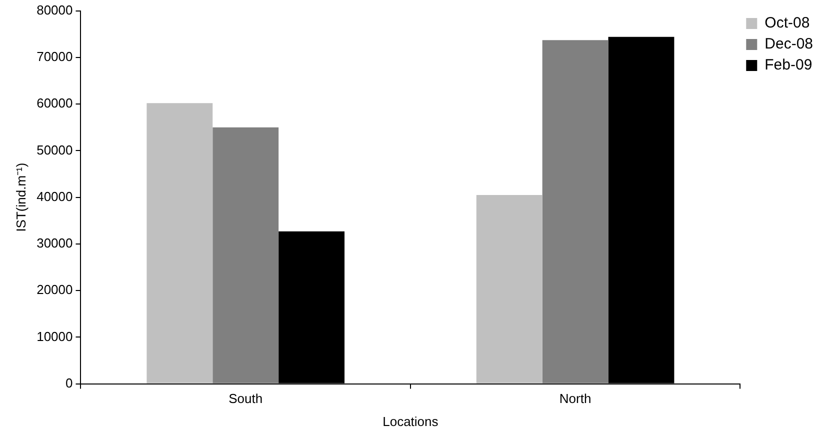 The image size is (823, 438). I want to click on y-tick-label: 10000, so click(54, 336).